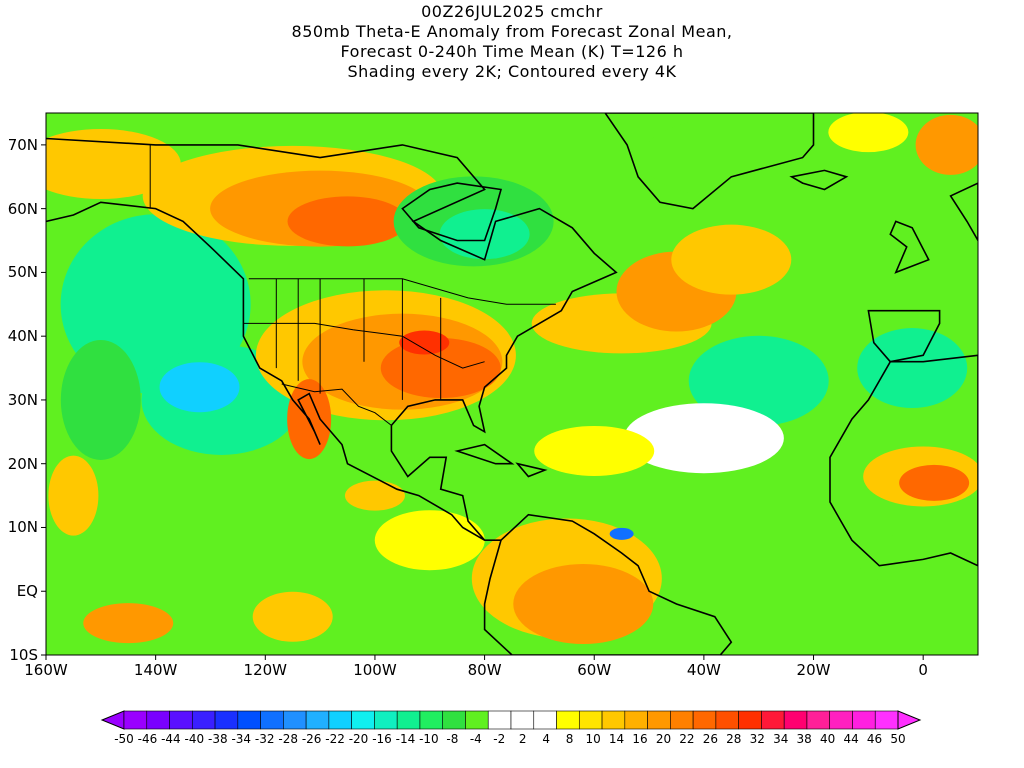  Describe the element at coordinates (593, 739) in the screenshot. I see `colorbar-label: 10` at that location.